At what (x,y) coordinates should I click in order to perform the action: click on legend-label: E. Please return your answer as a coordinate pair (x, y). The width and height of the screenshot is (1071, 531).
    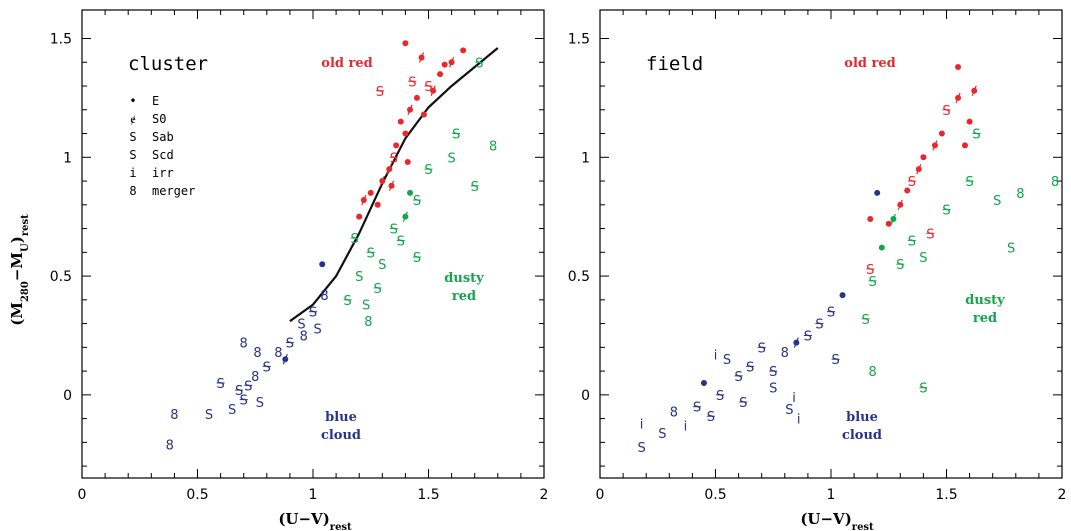
    Looking at the image, I should click on (155, 101).